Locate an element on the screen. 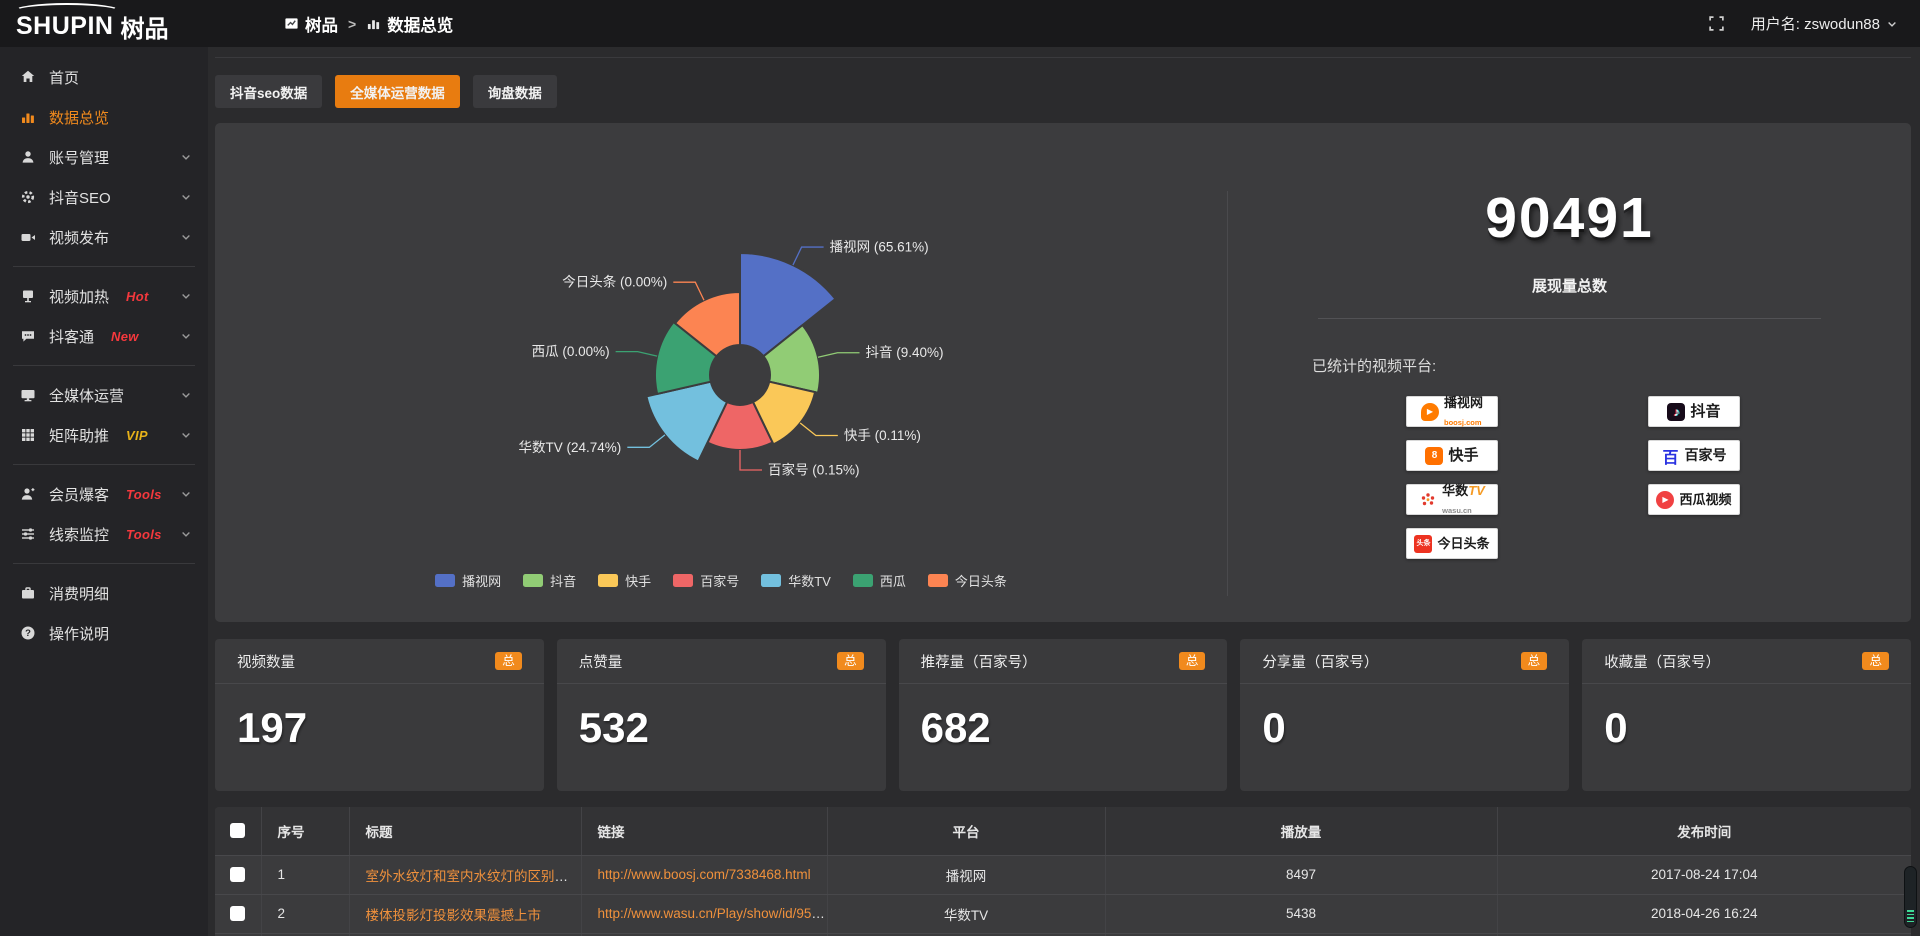  col-header-views: 播放量 is located at coordinates (1301, 831).